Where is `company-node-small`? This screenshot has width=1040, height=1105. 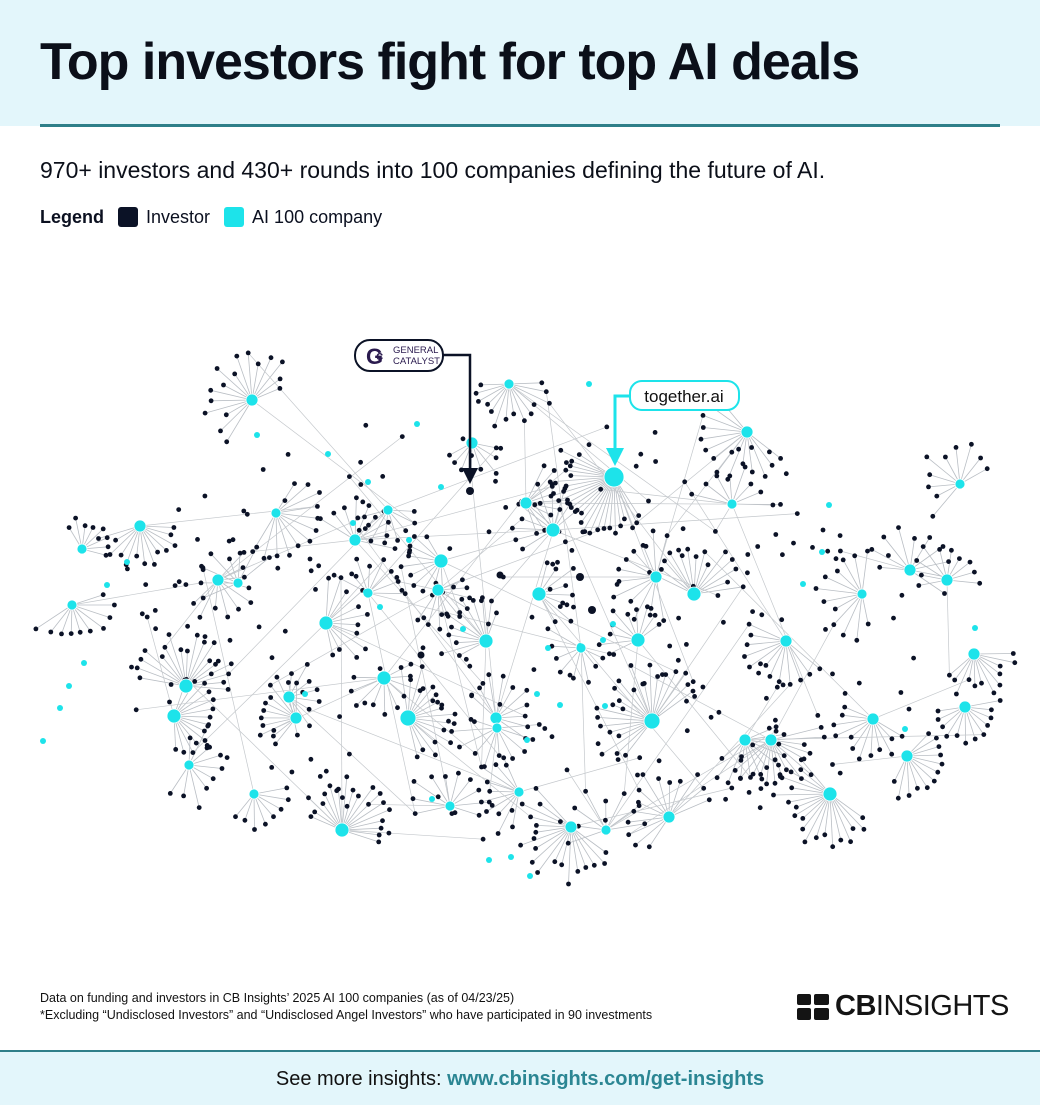
company-node-small is located at coordinates (975, 628).